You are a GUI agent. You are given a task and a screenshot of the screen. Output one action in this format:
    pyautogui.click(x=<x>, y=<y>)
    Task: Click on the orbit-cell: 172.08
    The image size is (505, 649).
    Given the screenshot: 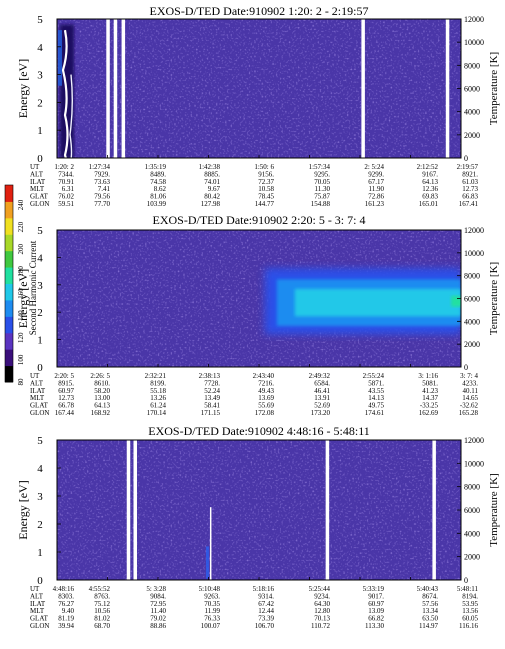 What is the action you would take?
    pyautogui.click(x=265, y=413)
    